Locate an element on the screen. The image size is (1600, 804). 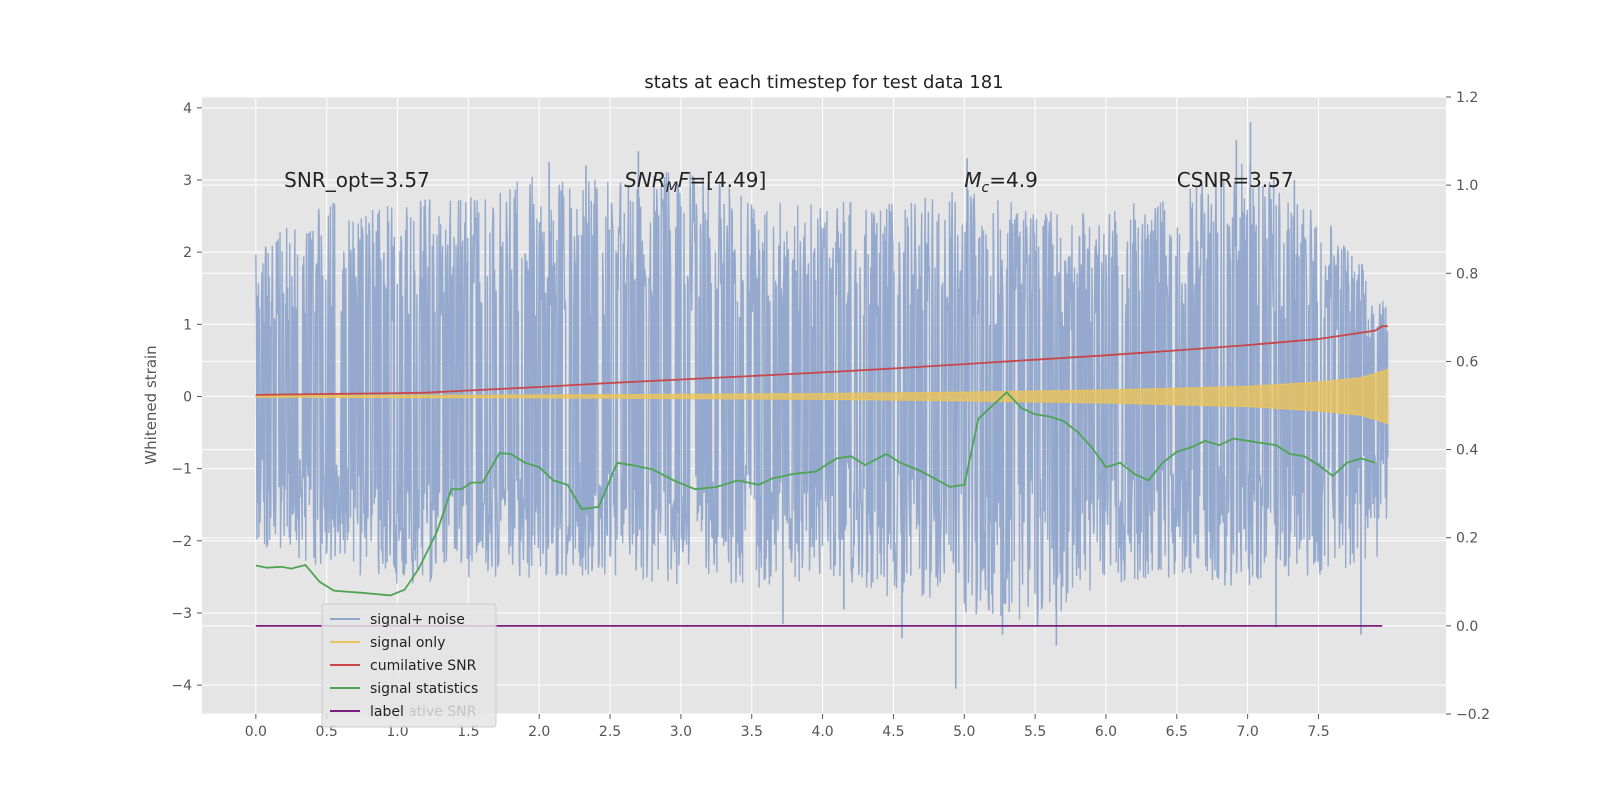
y-tick-label: −3 is located at coordinates (181, 614).